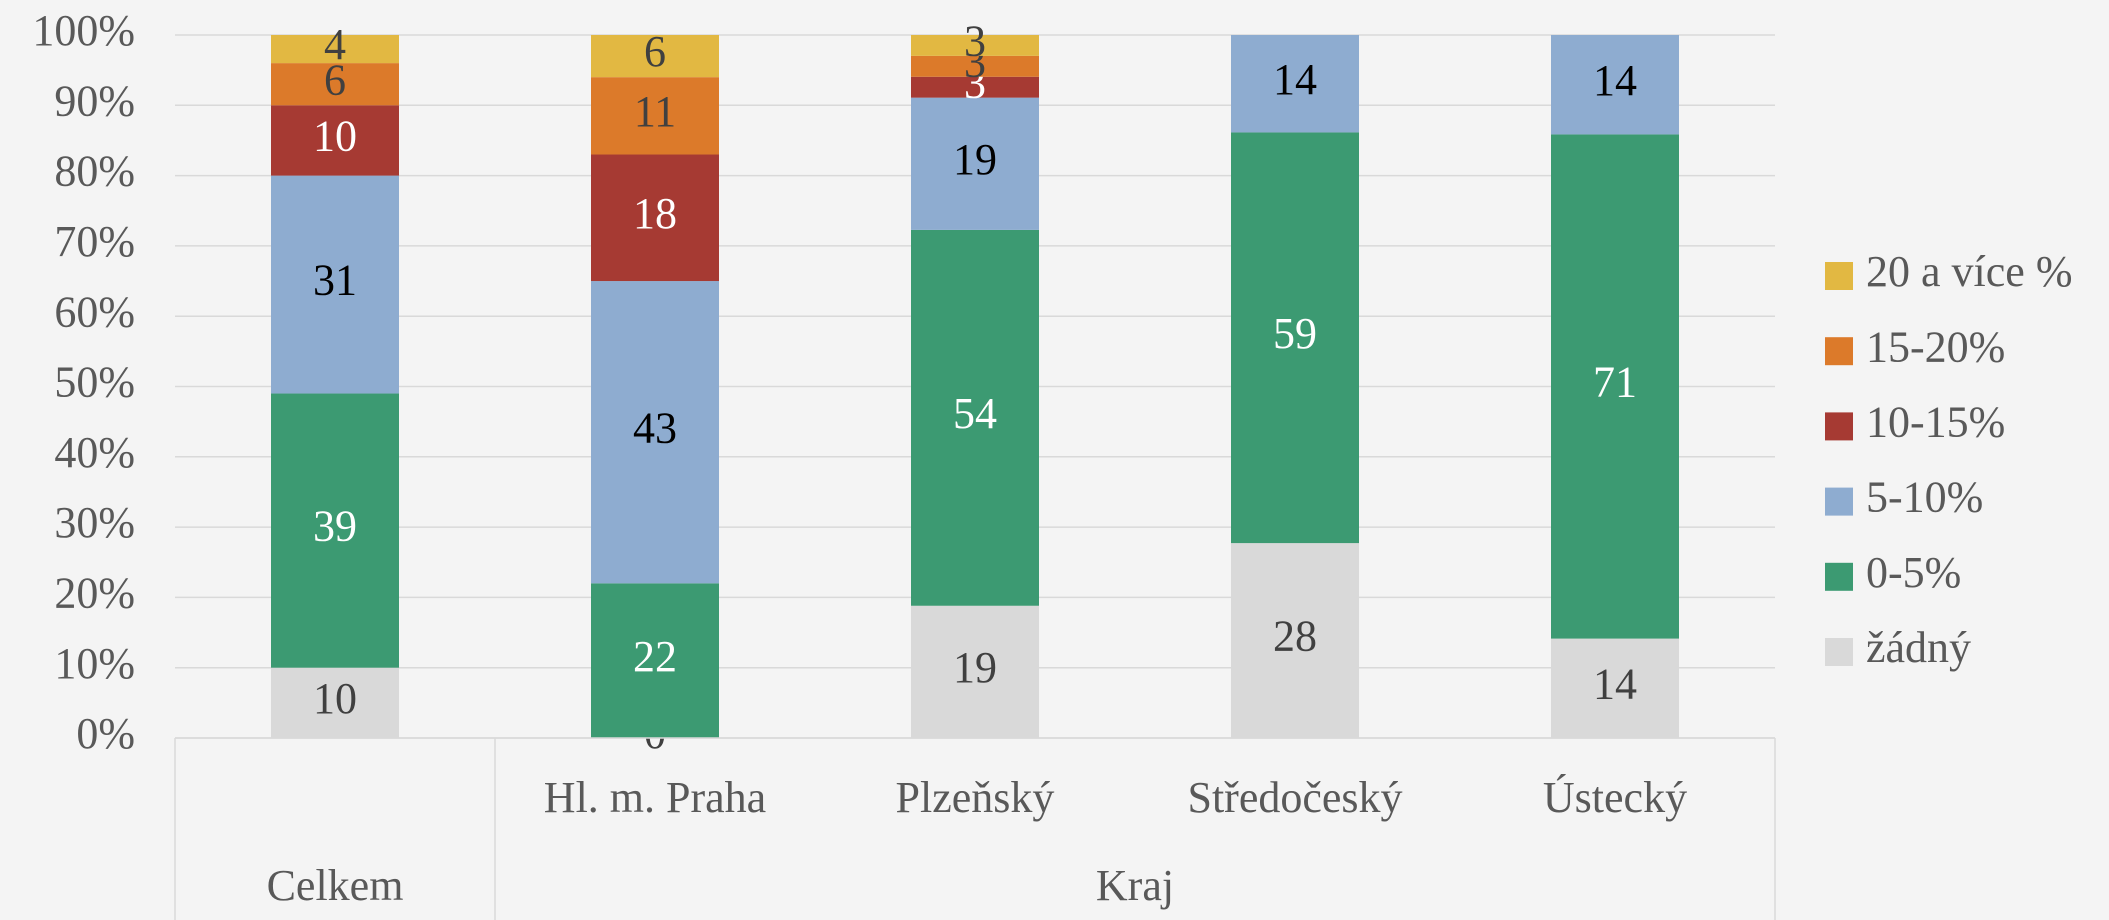 The height and width of the screenshot is (920, 2109). What do you see at coordinates (1615, 382) in the screenshot?
I see `data-label: 71` at bounding box center [1615, 382].